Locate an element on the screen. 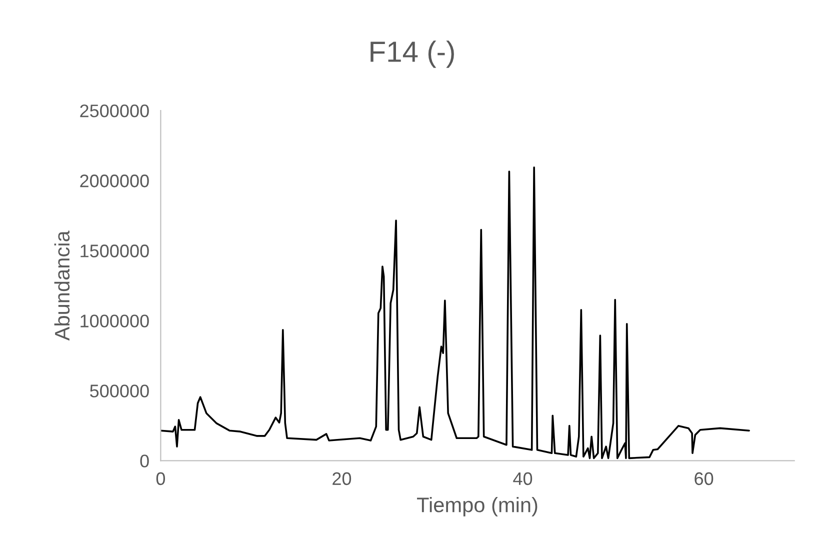 The width and height of the screenshot is (824, 542). x-tick-label: 0 is located at coordinates (160, 479).